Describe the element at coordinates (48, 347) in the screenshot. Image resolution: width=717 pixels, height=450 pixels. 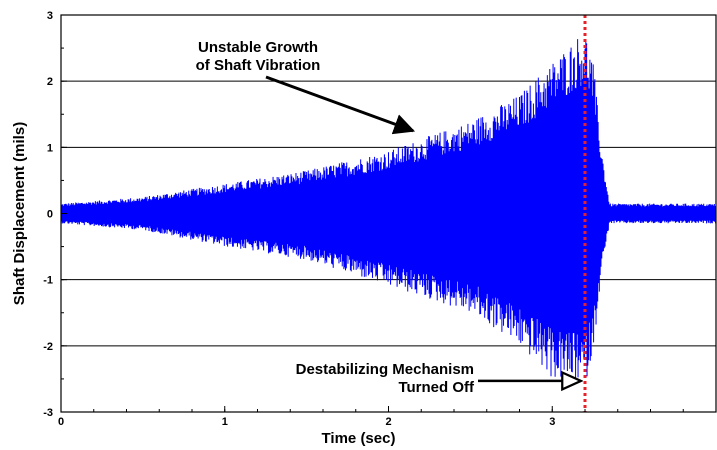
I see `y-tick-label: -2` at that location.